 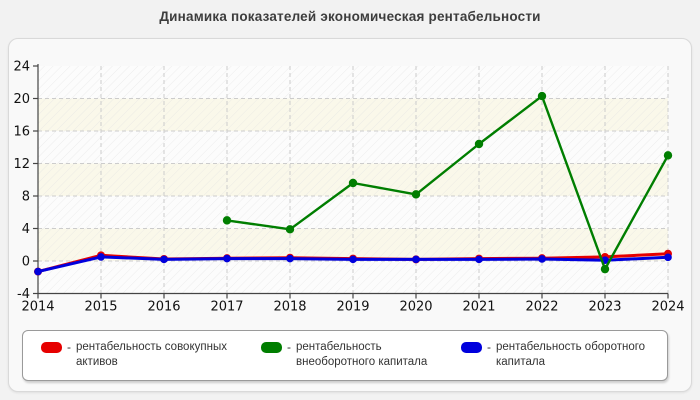 What do you see at coordinates (51, 347) in the screenshot?
I see `legend-swatch-red` at bounding box center [51, 347].